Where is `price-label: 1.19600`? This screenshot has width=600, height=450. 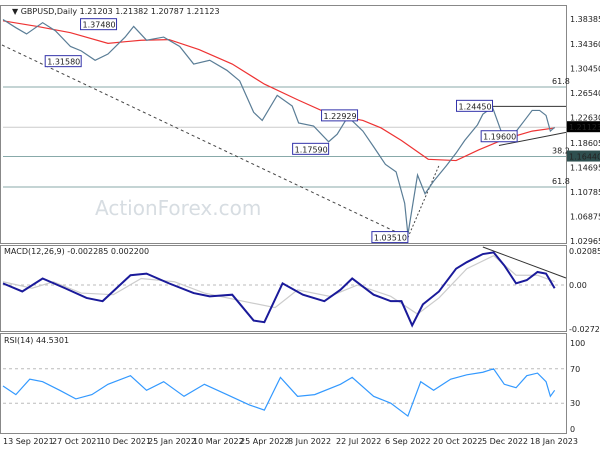
price-label: 1.19600 is located at coordinates (499, 137).